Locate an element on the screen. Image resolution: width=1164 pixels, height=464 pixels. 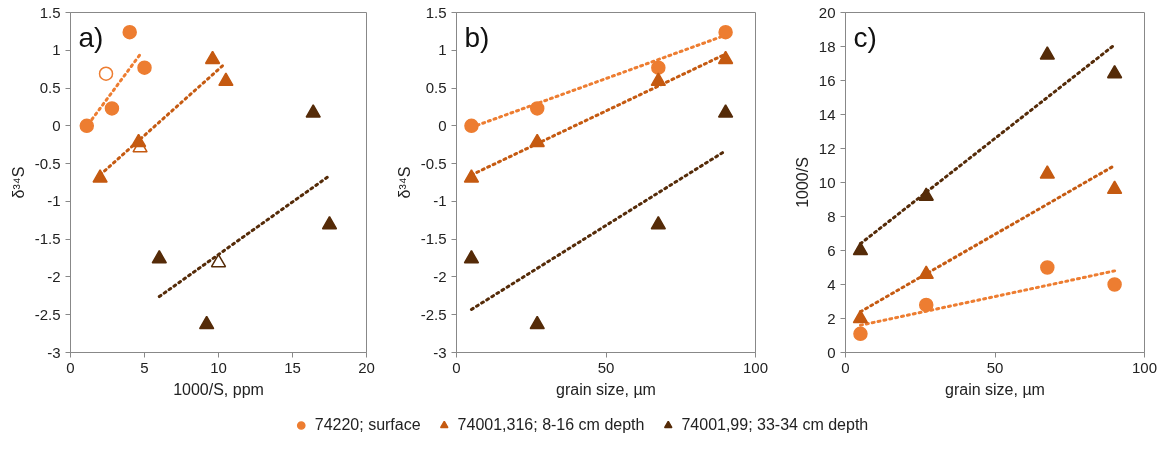
y-axis-title: 1000/S is located at coordinates (802, 182).